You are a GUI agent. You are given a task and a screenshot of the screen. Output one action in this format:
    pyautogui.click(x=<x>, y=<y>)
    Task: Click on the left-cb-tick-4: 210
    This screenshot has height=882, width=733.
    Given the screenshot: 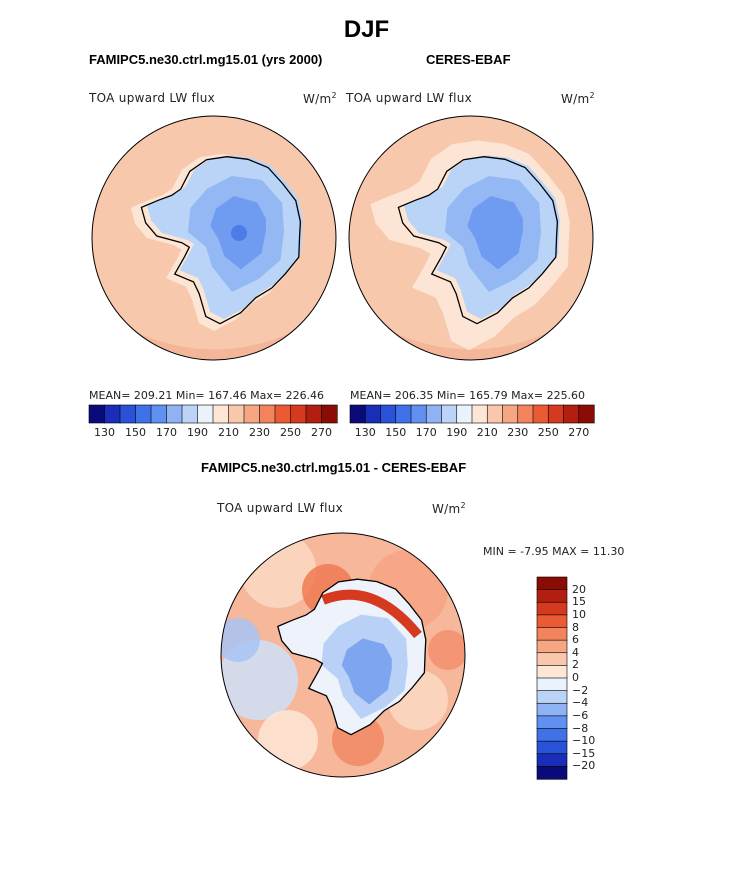 What is the action you would take?
    pyautogui.click(x=228, y=432)
    